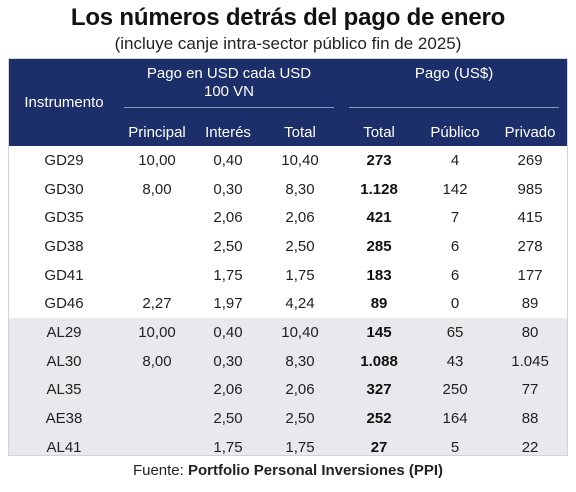  What do you see at coordinates (529, 361) in the screenshot?
I see `cell-privado: 1.045` at bounding box center [529, 361].